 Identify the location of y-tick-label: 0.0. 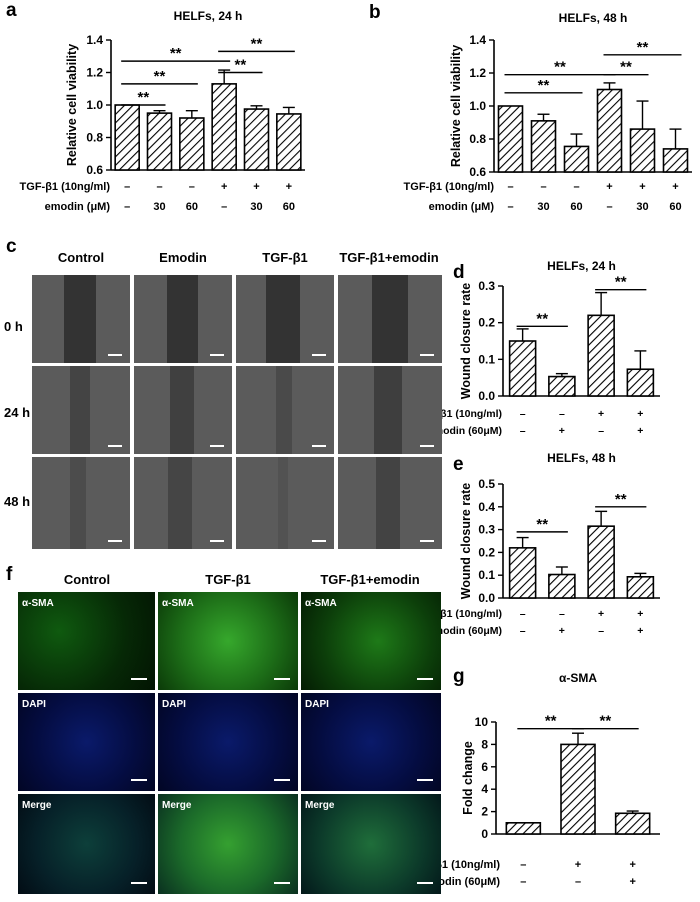
(486, 396).